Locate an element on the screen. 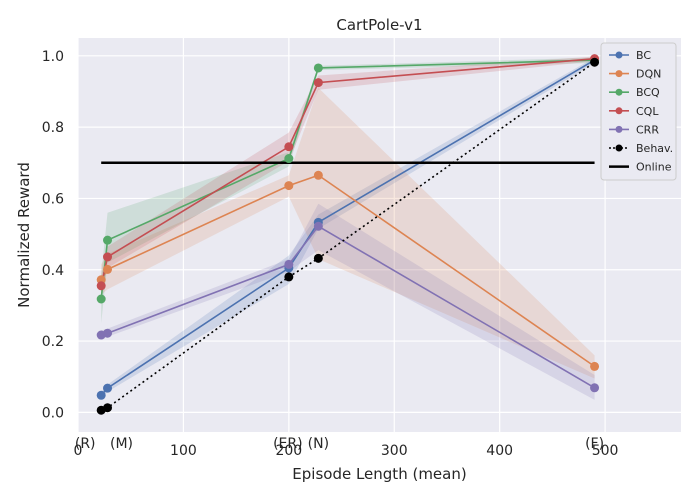  legend-label-crr: CRR is located at coordinates (647, 129).